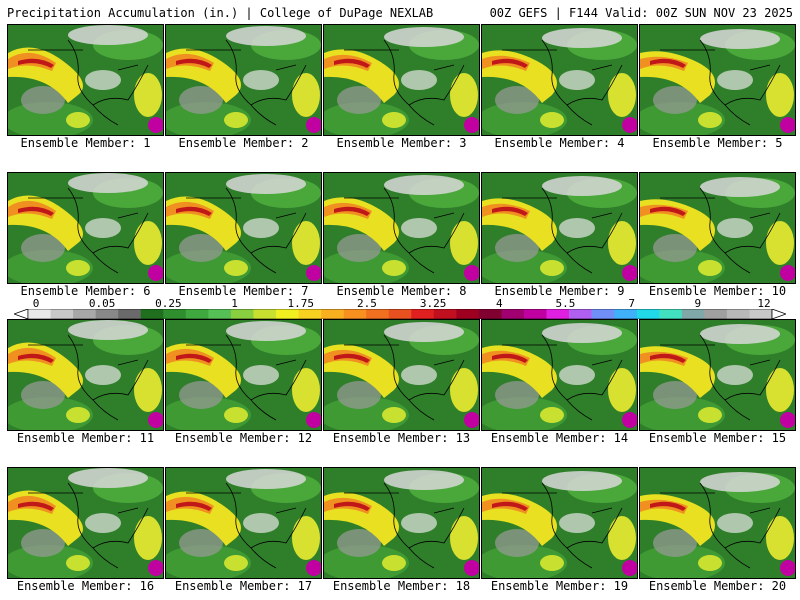  I want to click on ensemble-member-label: Ensemble Member: 18, so click(401, 586).